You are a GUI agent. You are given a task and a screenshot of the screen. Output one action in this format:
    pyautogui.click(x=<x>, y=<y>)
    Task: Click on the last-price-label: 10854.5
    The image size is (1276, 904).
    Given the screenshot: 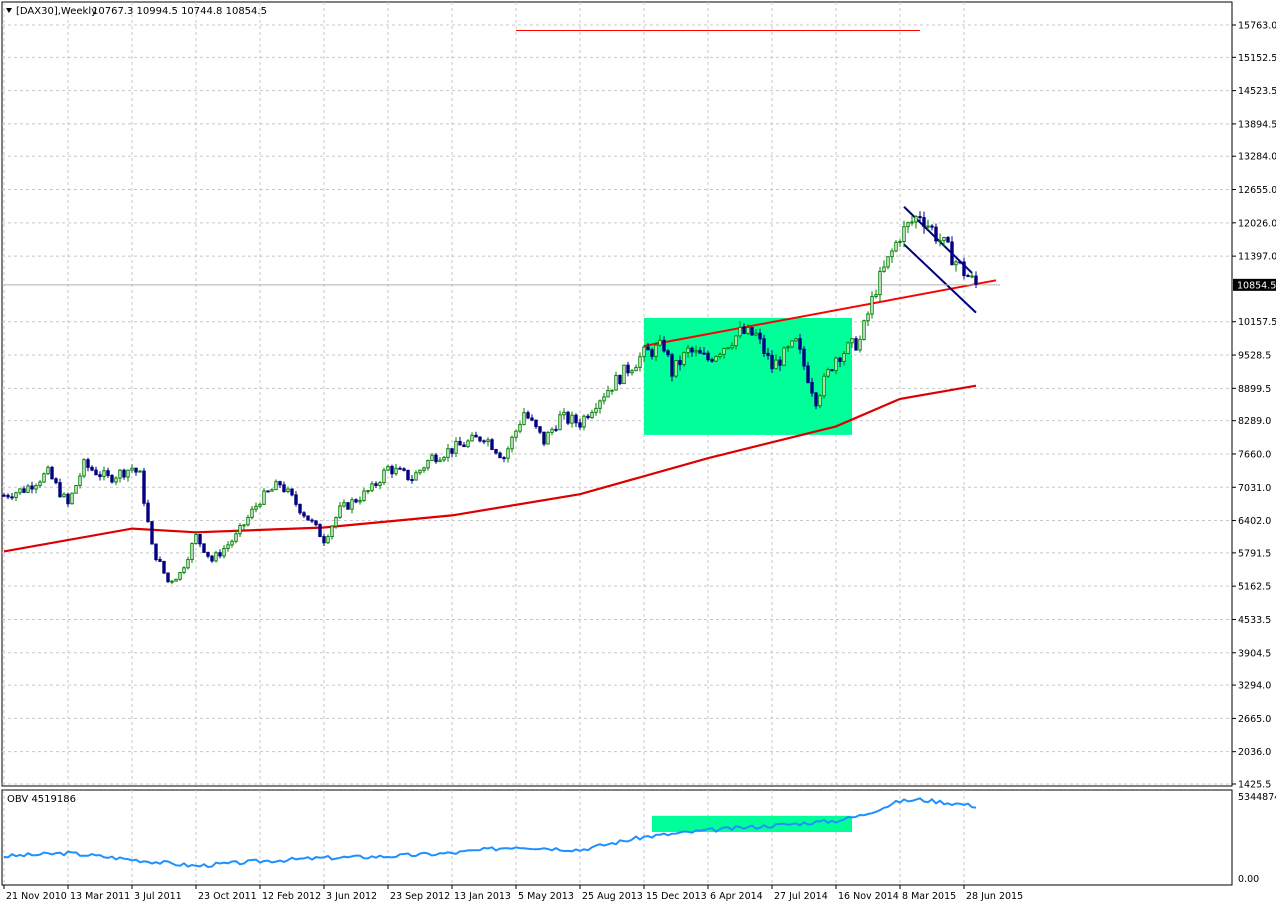 What is the action you would take?
    pyautogui.click(x=1256, y=285)
    